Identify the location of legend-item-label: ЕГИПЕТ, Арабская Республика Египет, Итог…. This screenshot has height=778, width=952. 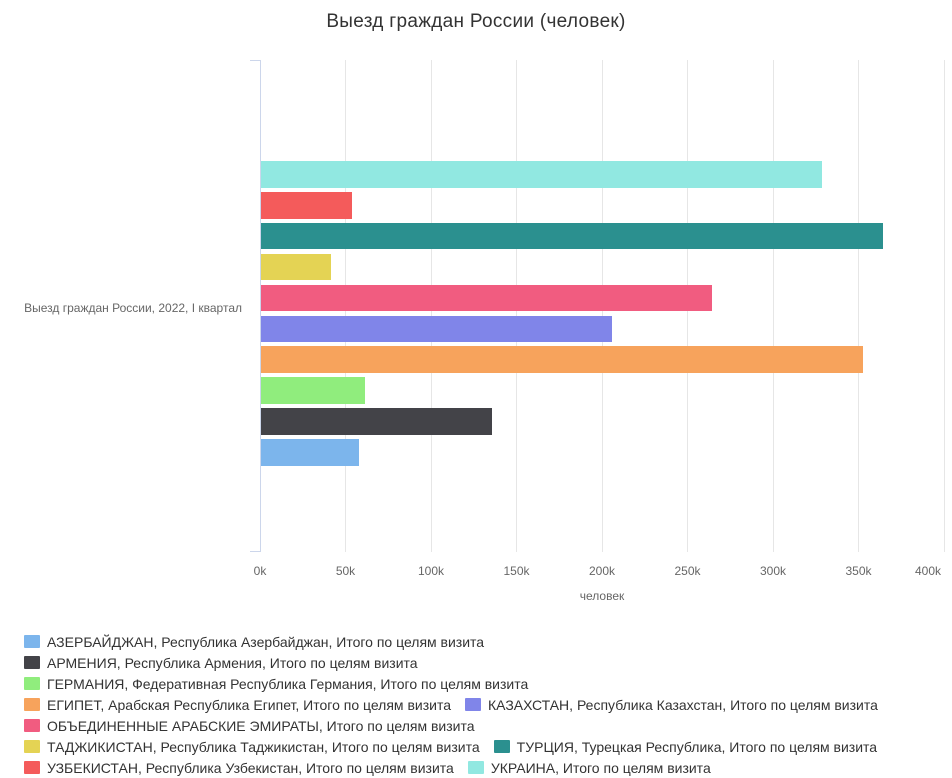
(249, 704).